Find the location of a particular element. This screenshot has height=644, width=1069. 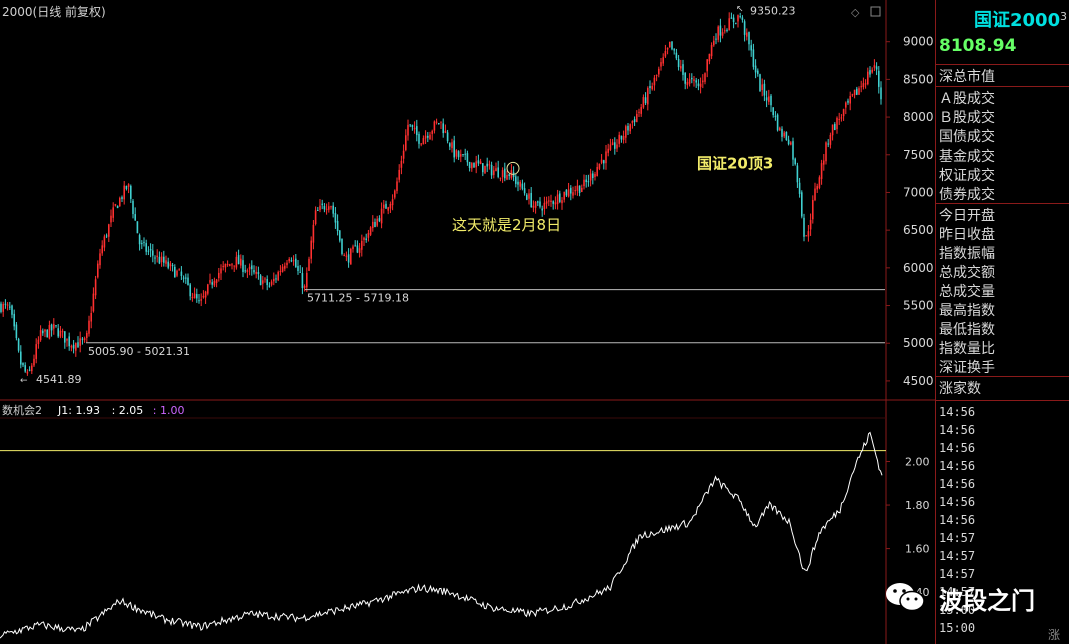

side-label: 最低指数 is located at coordinates (967, 330).